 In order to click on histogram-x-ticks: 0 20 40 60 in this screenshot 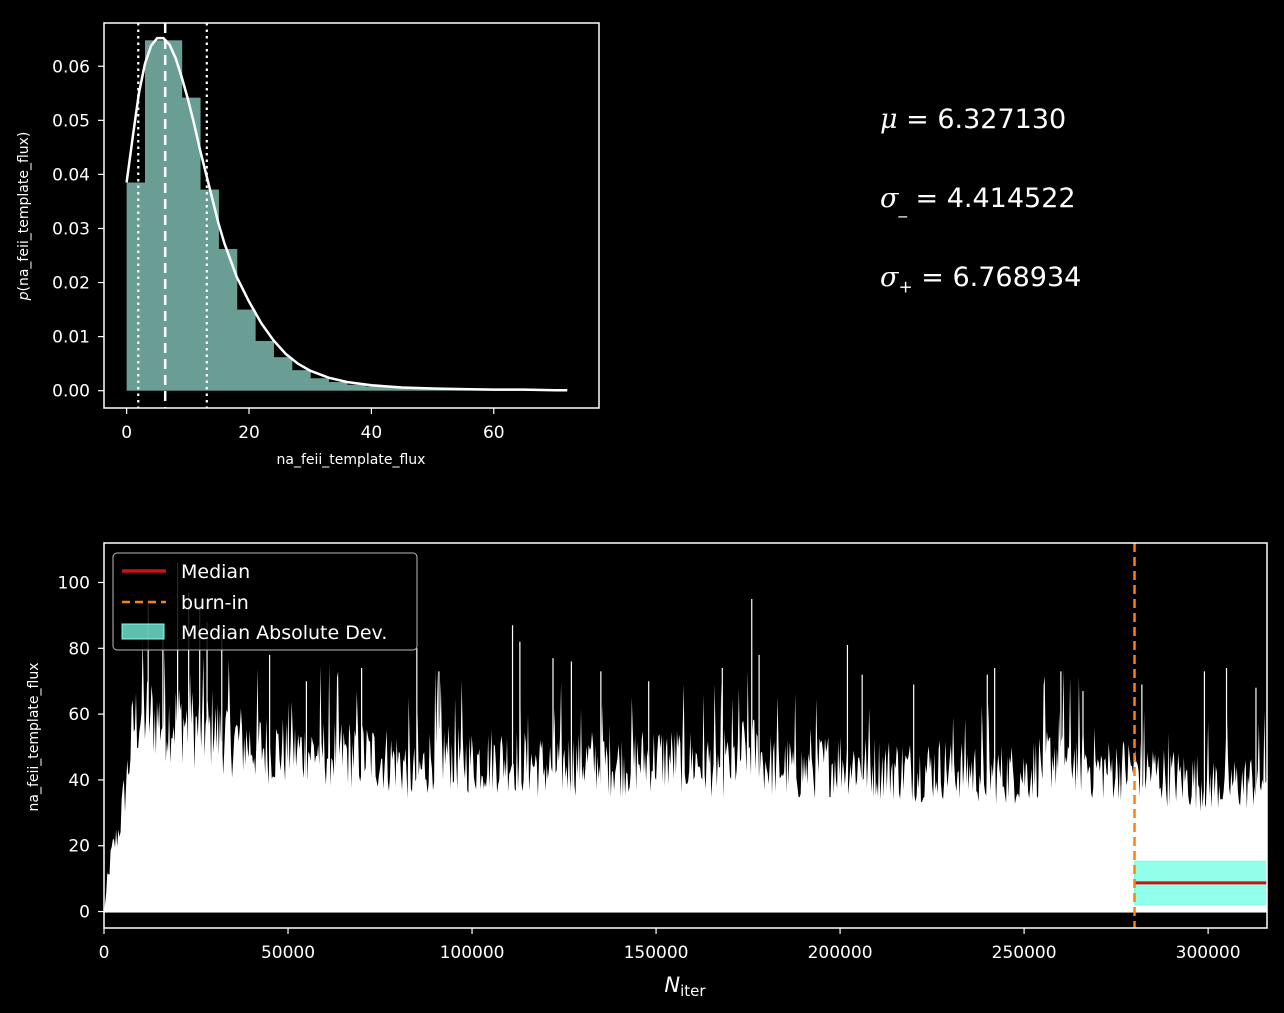, I will do `click(313, 425)`.